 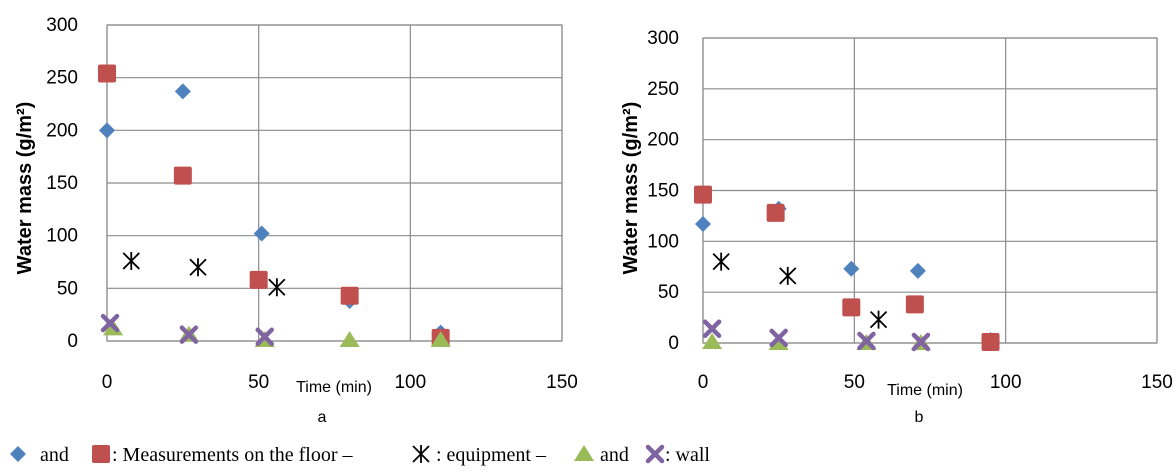 What do you see at coordinates (54, 455) in the screenshot?
I see `legend-text-and-1: and` at bounding box center [54, 455].